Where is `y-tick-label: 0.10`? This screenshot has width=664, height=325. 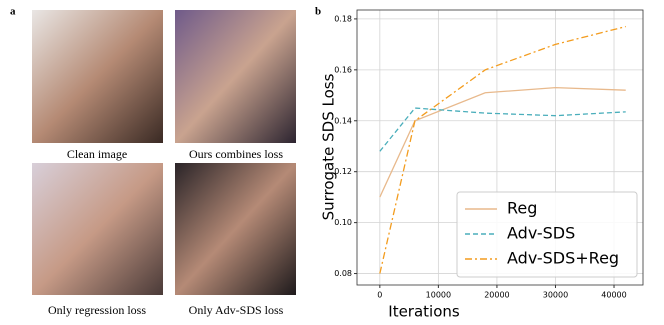 y-tick-label: 0.10 is located at coordinates (343, 222).